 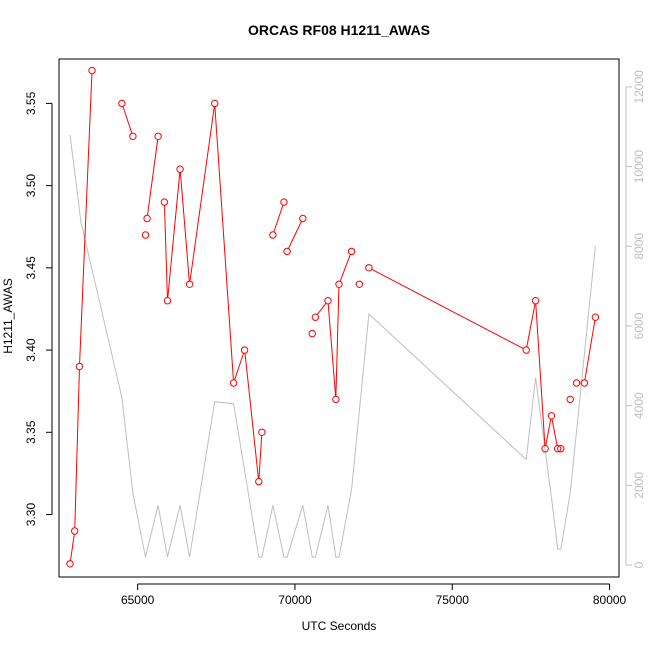 I want to click on x-tick-label: 75000, so click(x=453, y=600).